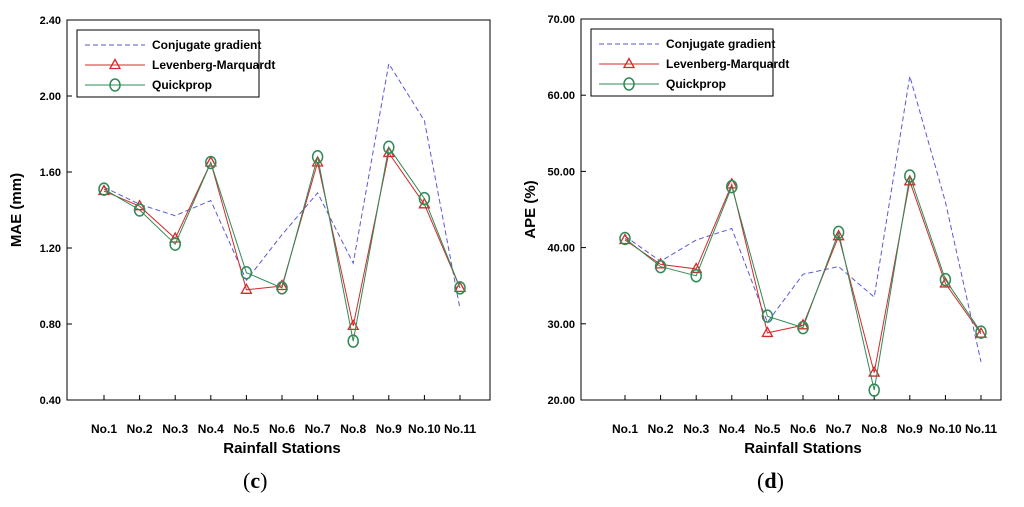 The height and width of the screenshot is (507, 1024). Describe the element at coordinates (561, 325) in the screenshot. I see `y-tick-label: 30.00` at that location.